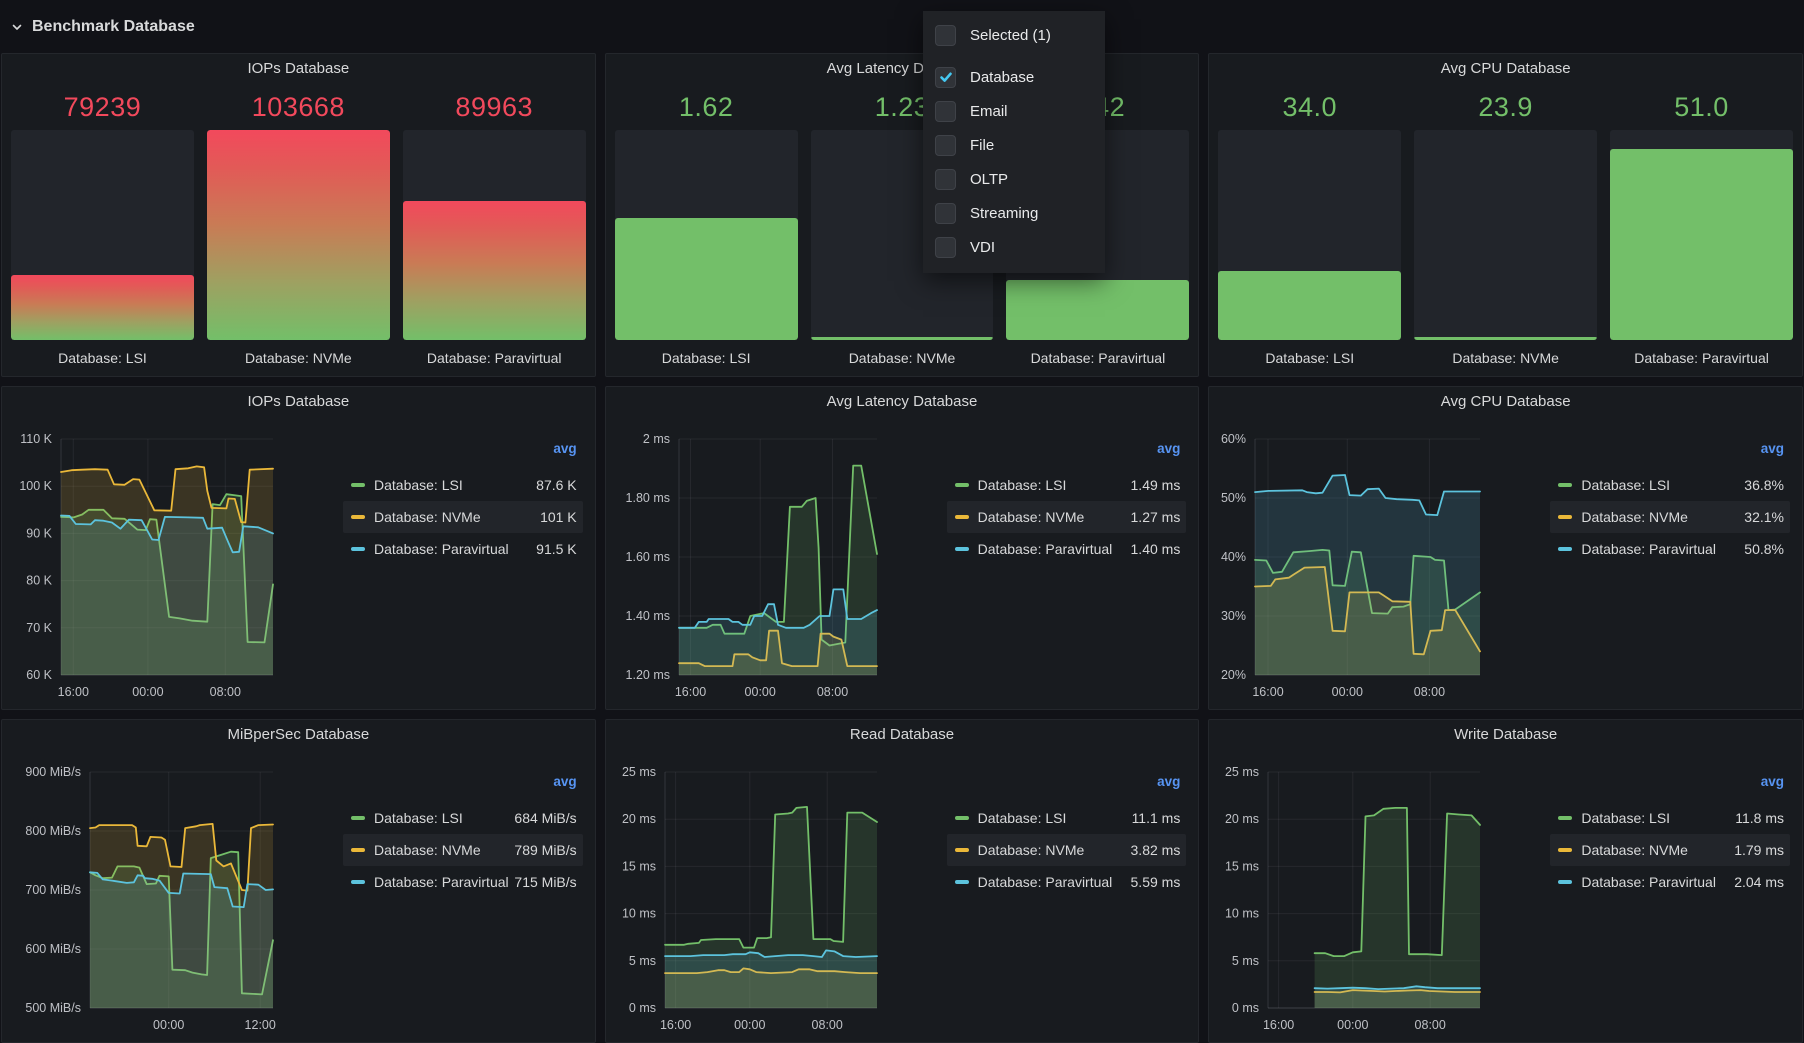 This screenshot has height=1043, width=1804. I want to click on panel-title: Write Database, so click(1506, 734).